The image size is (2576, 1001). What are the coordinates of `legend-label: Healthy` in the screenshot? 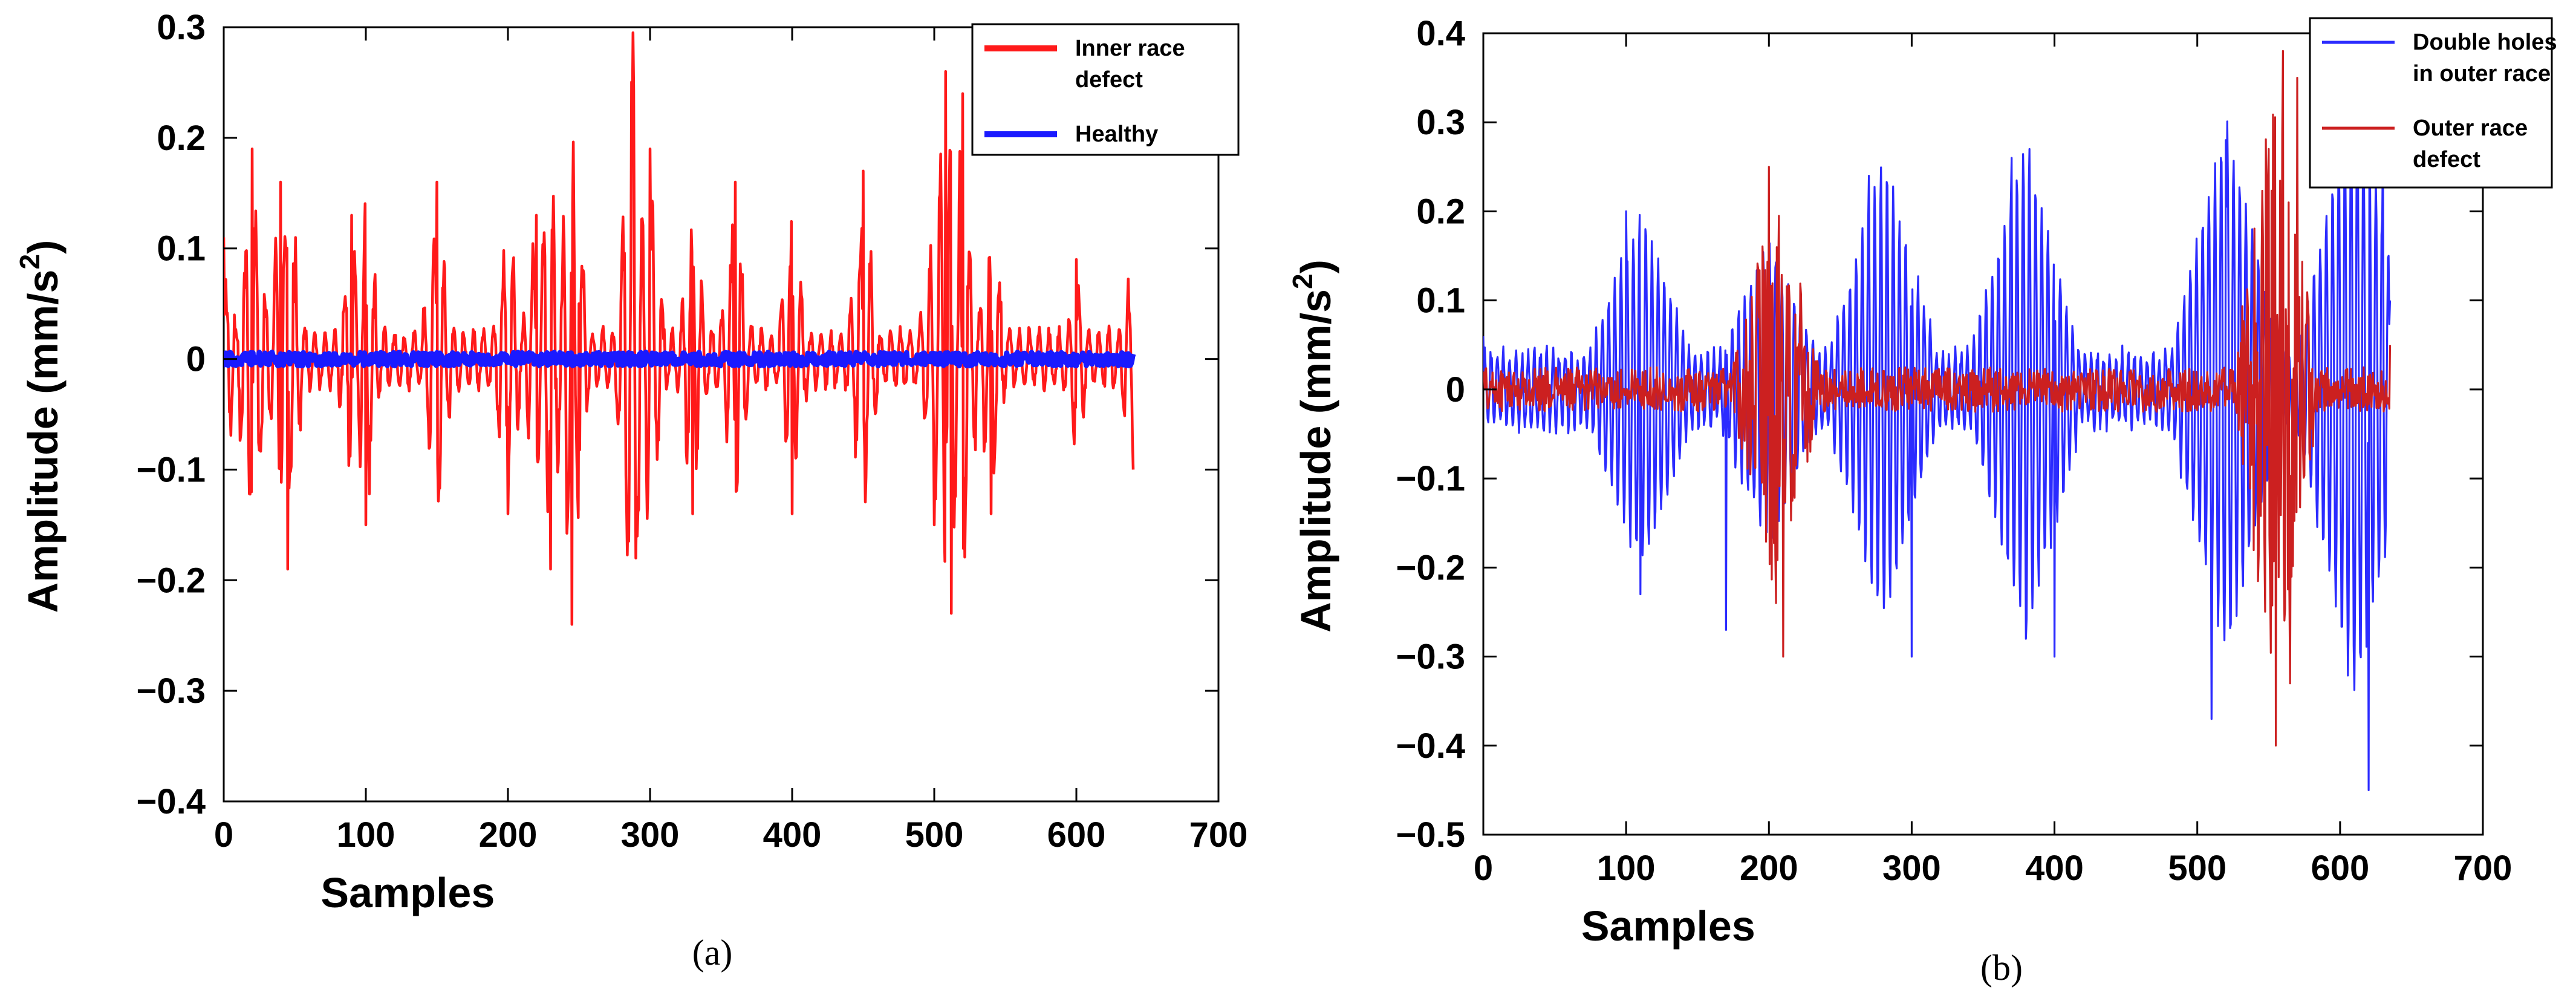 It's located at (1116, 135).